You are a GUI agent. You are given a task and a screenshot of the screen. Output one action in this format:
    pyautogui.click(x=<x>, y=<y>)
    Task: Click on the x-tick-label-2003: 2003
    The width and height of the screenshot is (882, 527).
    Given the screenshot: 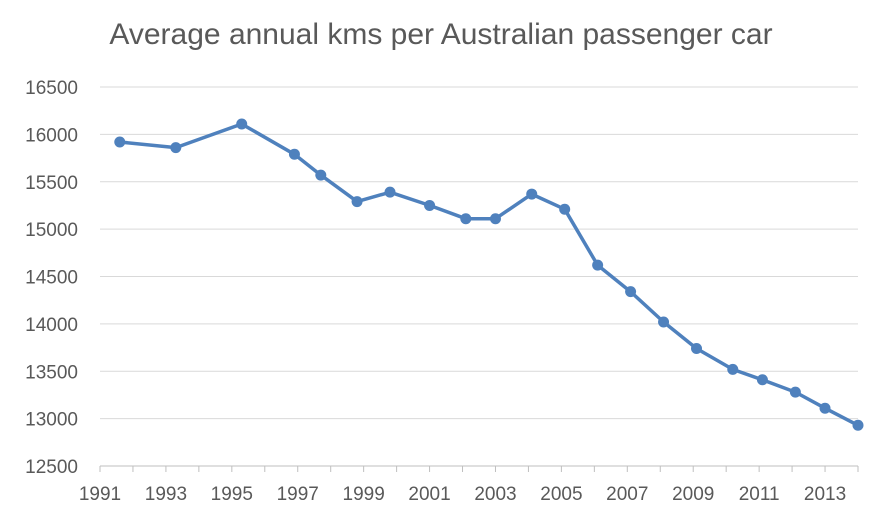 What is the action you would take?
    pyautogui.click(x=495, y=494)
    